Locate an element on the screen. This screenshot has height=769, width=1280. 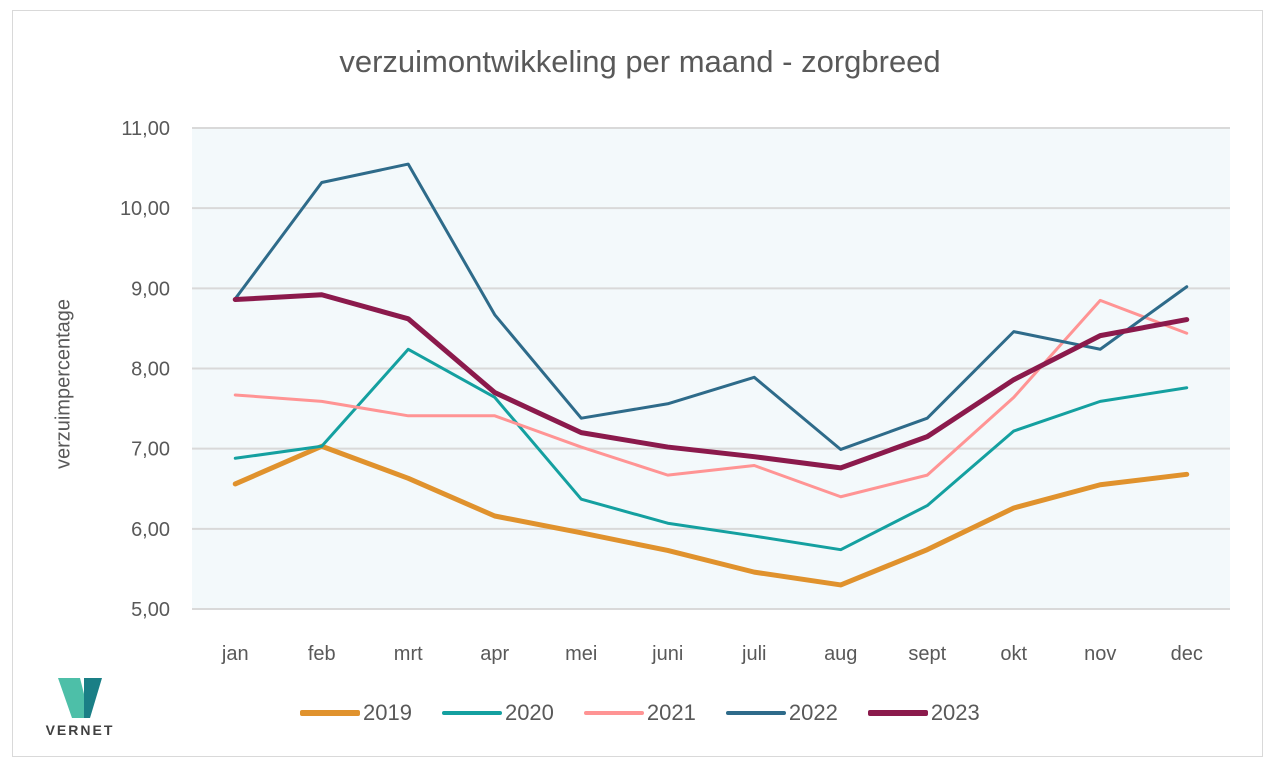
y-tick-label: 7,00 is located at coordinates (150, 450).